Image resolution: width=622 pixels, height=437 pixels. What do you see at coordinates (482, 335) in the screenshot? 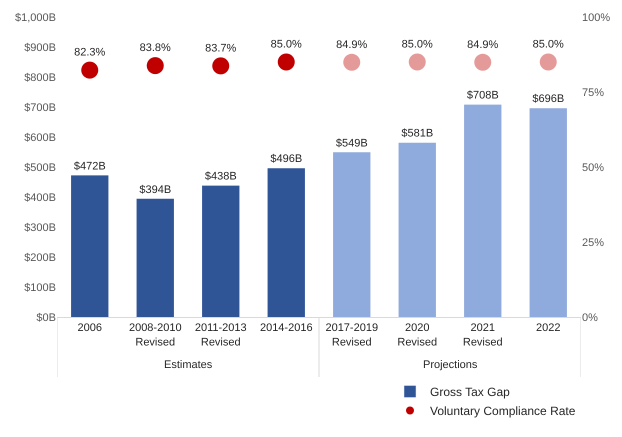
I see `x-tick-label: 2021 Revised` at bounding box center [482, 335].